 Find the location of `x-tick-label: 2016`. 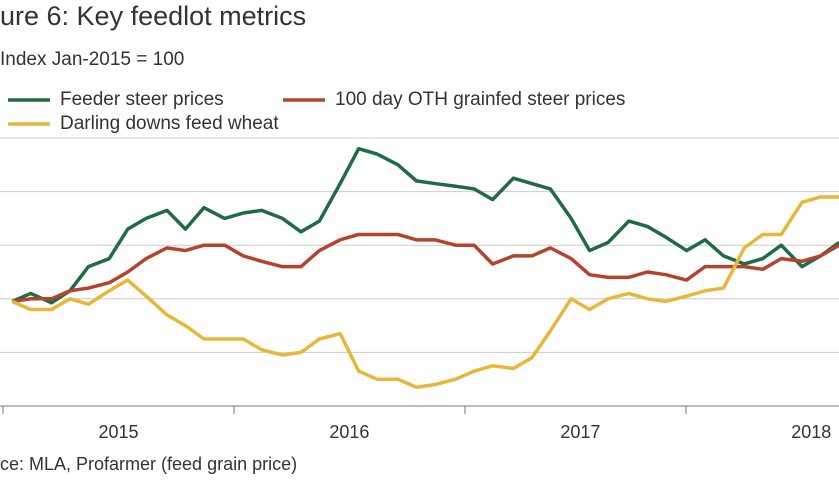

x-tick-label: 2016 is located at coordinates (349, 432).